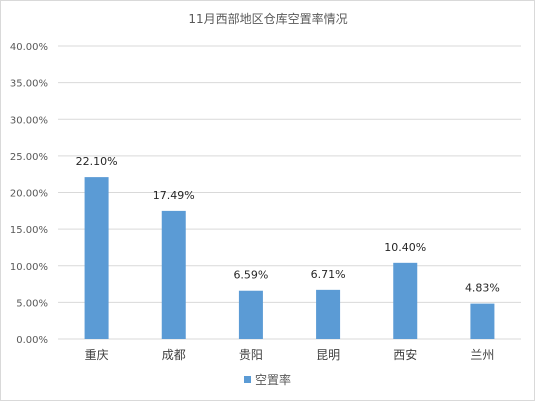 This screenshot has height=401, width=535. Describe the element at coordinates (482, 355) in the screenshot. I see `category-label: 兰州` at that location.